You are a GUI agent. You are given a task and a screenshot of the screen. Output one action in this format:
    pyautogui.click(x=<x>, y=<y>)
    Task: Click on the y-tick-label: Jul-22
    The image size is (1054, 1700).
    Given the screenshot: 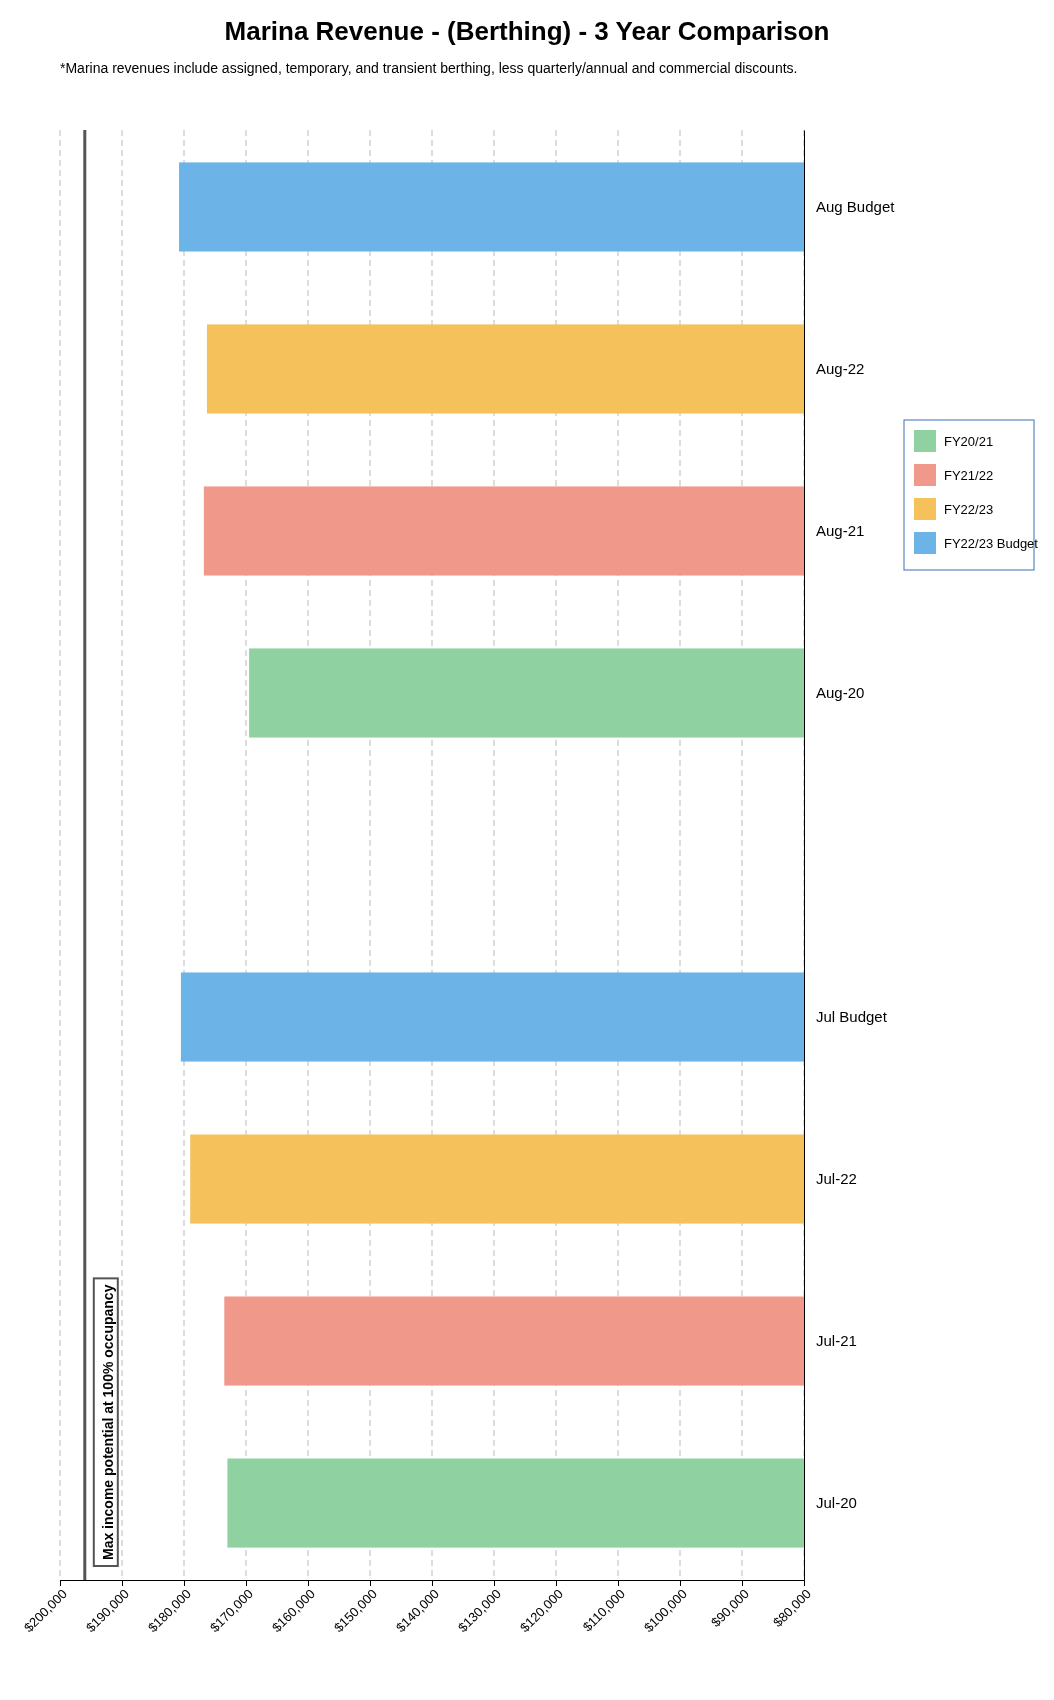 What is the action you would take?
    pyautogui.click(x=836, y=1178)
    